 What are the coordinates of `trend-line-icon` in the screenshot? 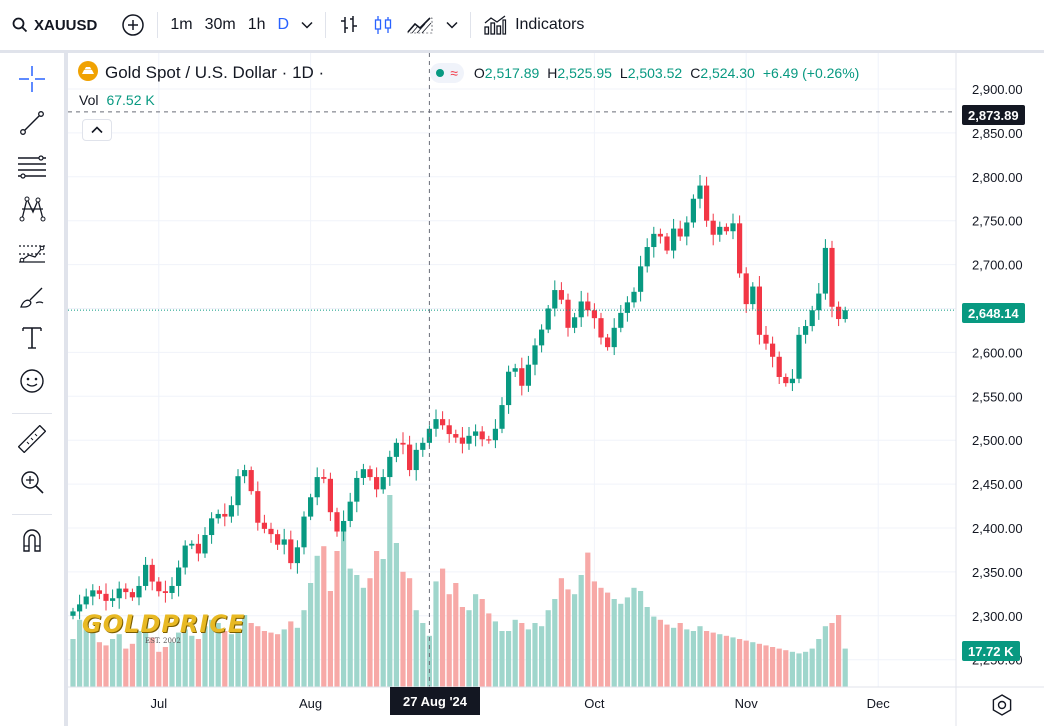 It's located at (32, 125).